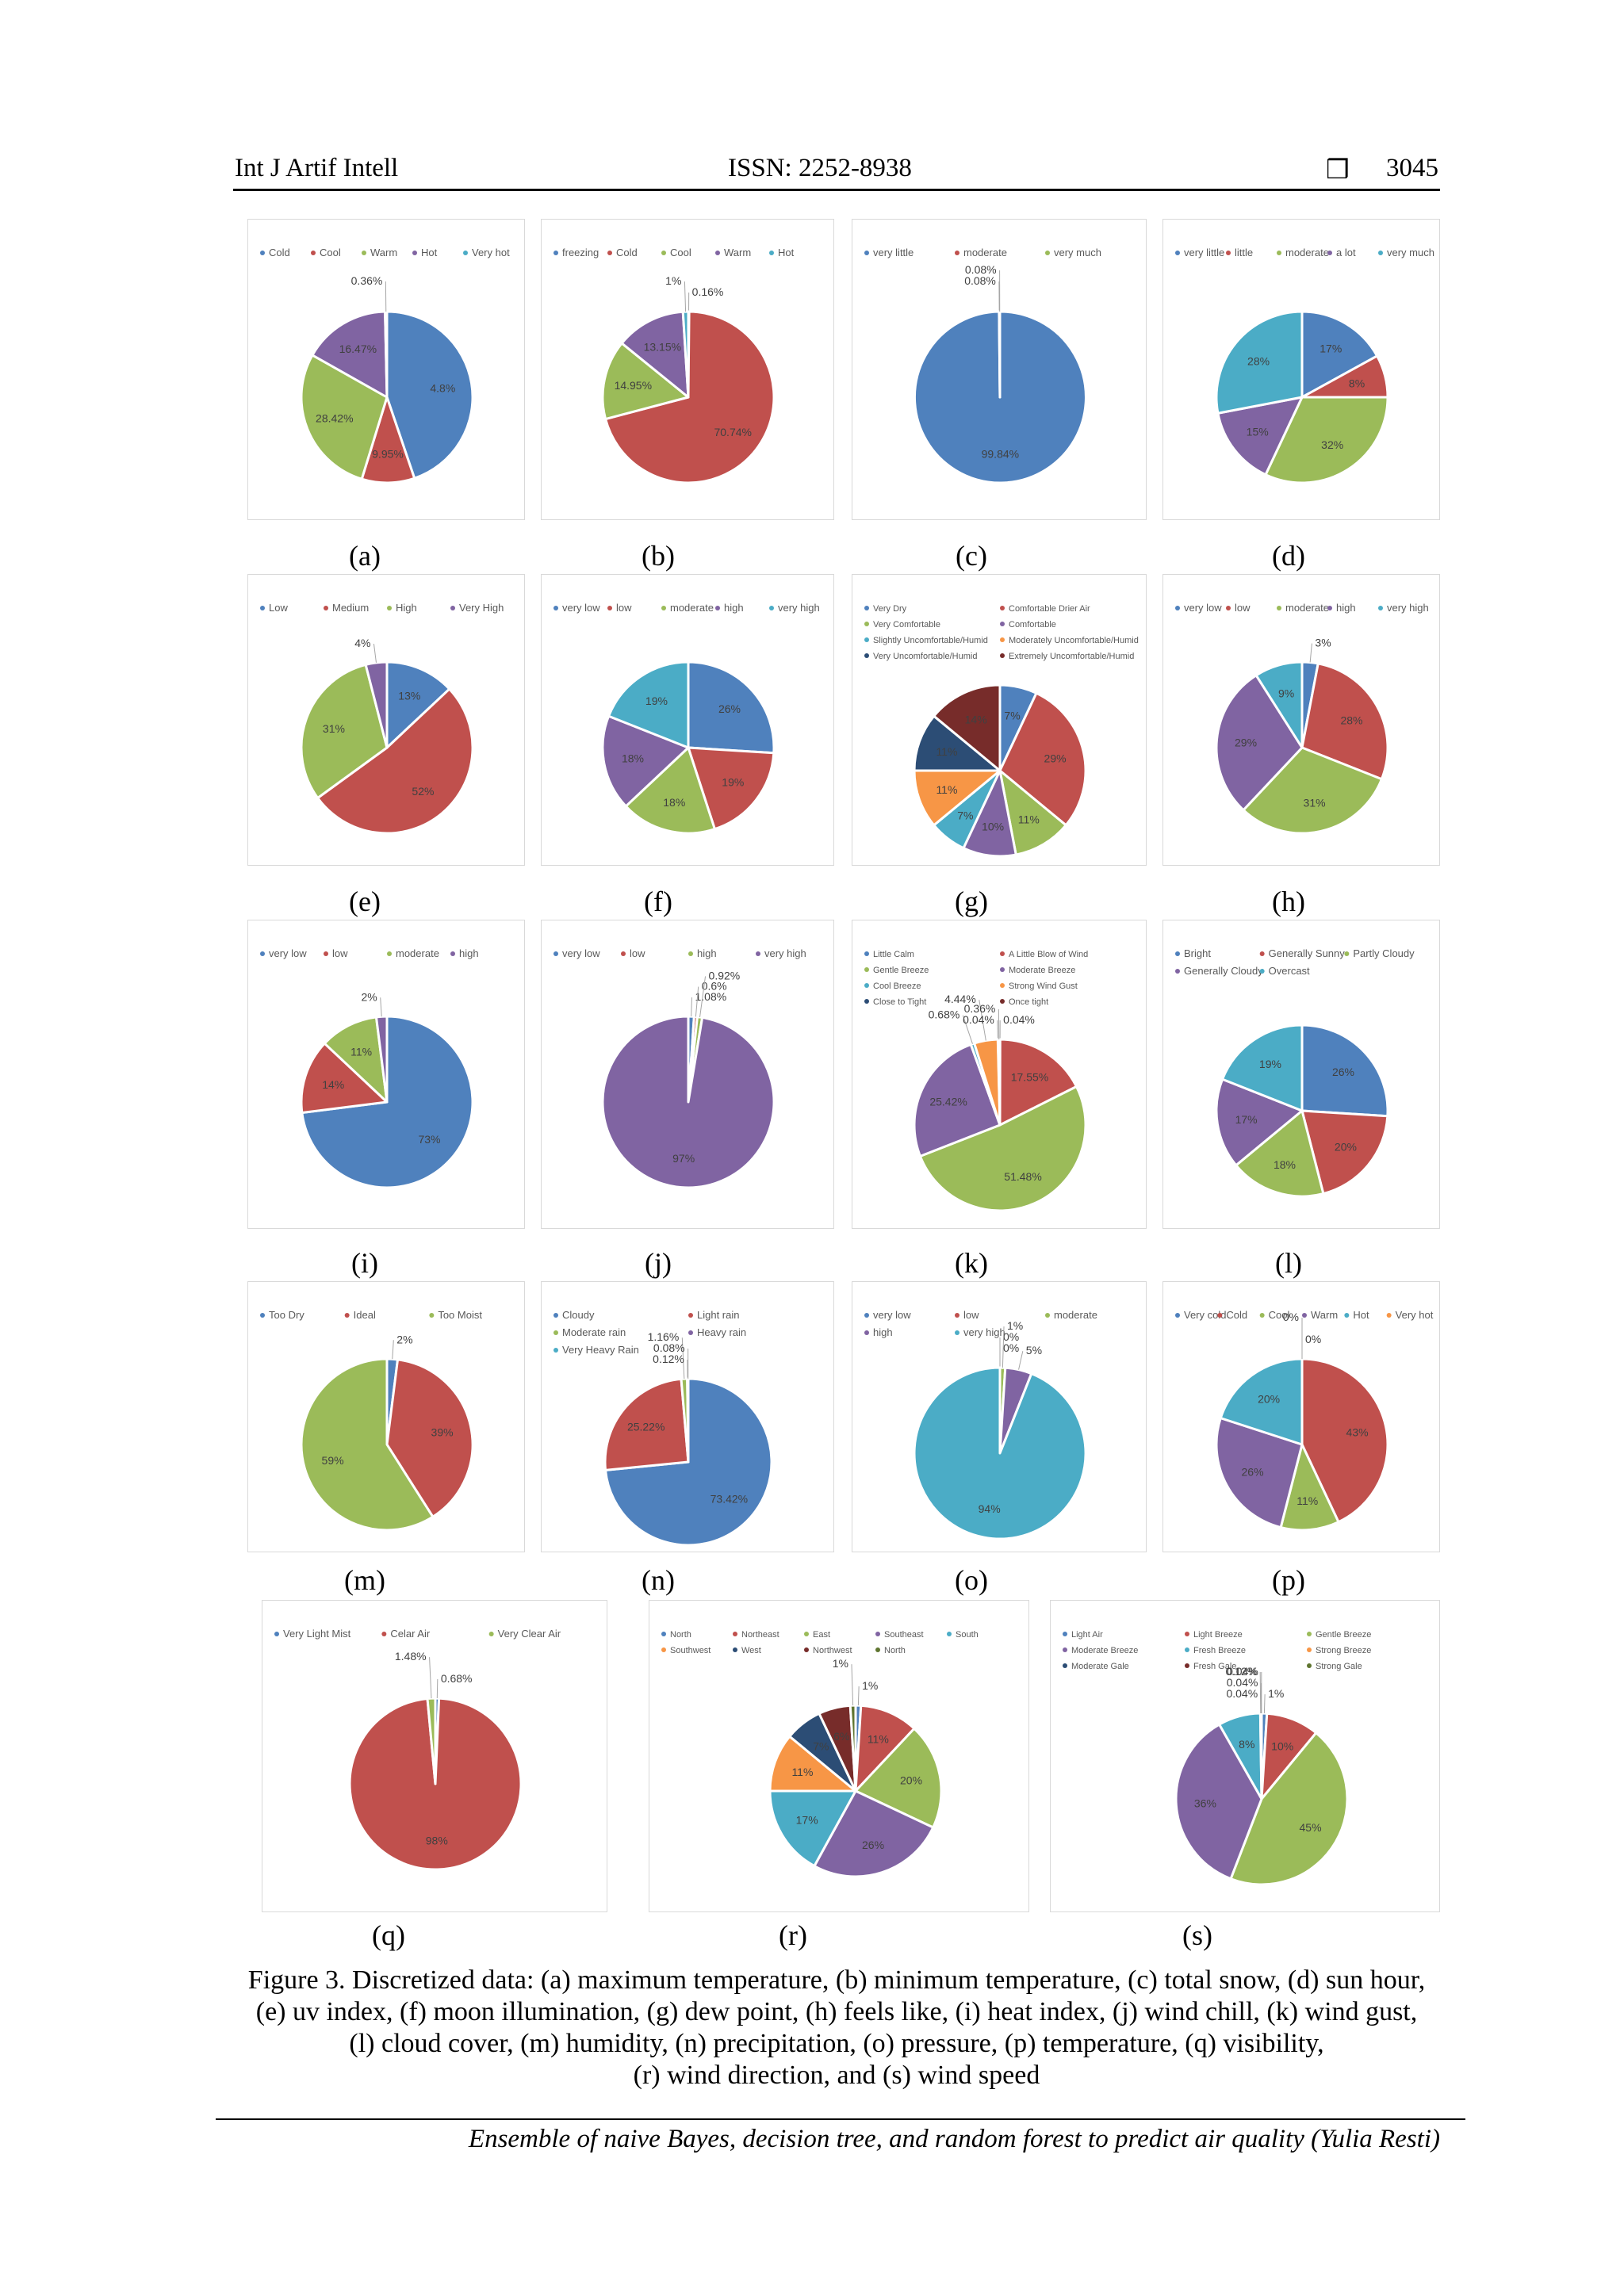  What do you see at coordinates (1205, 1803) in the screenshot?
I see `slice-label: 36%` at bounding box center [1205, 1803].